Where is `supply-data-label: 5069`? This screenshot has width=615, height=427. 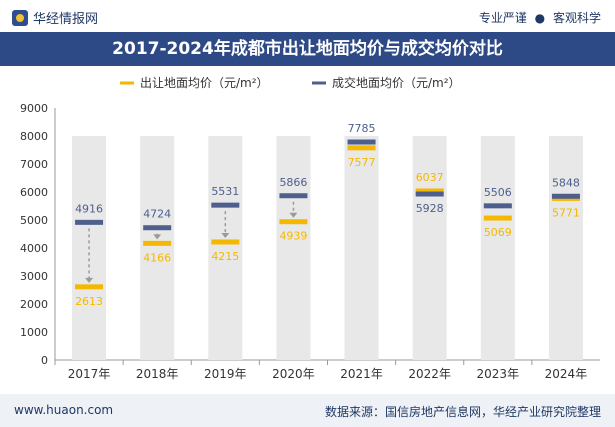 supply-data-label: 5069 is located at coordinates (498, 232).